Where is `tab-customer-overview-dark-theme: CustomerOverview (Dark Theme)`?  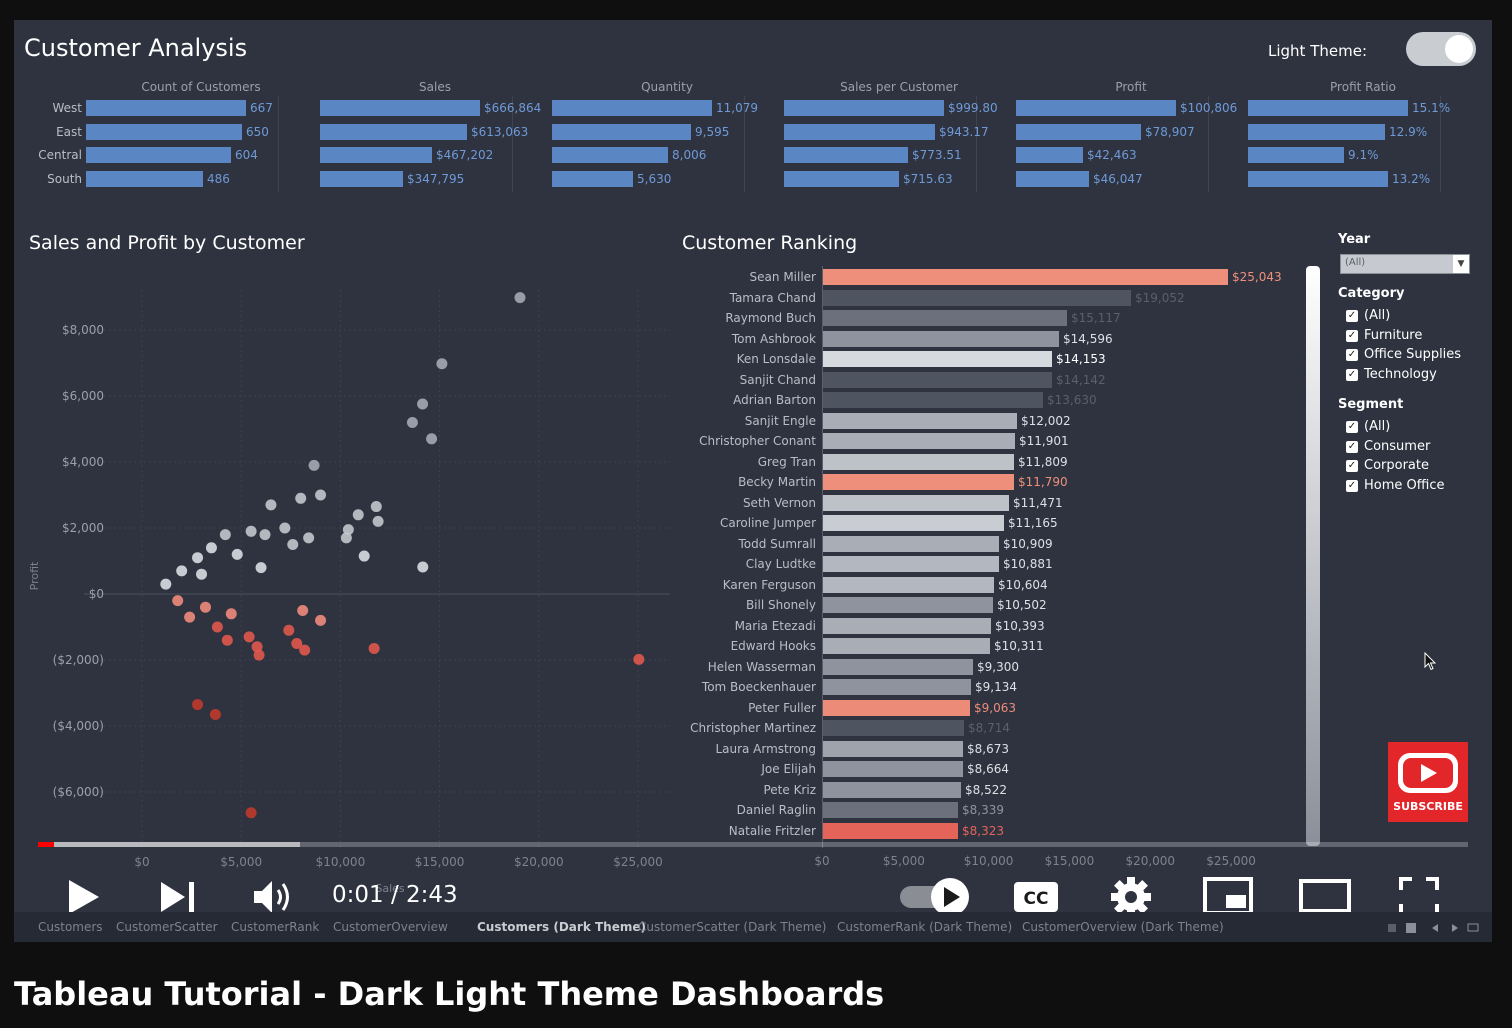
tab-customer-overview-dark-theme: CustomerOverview (Dark Theme) is located at coordinates (1123, 927).